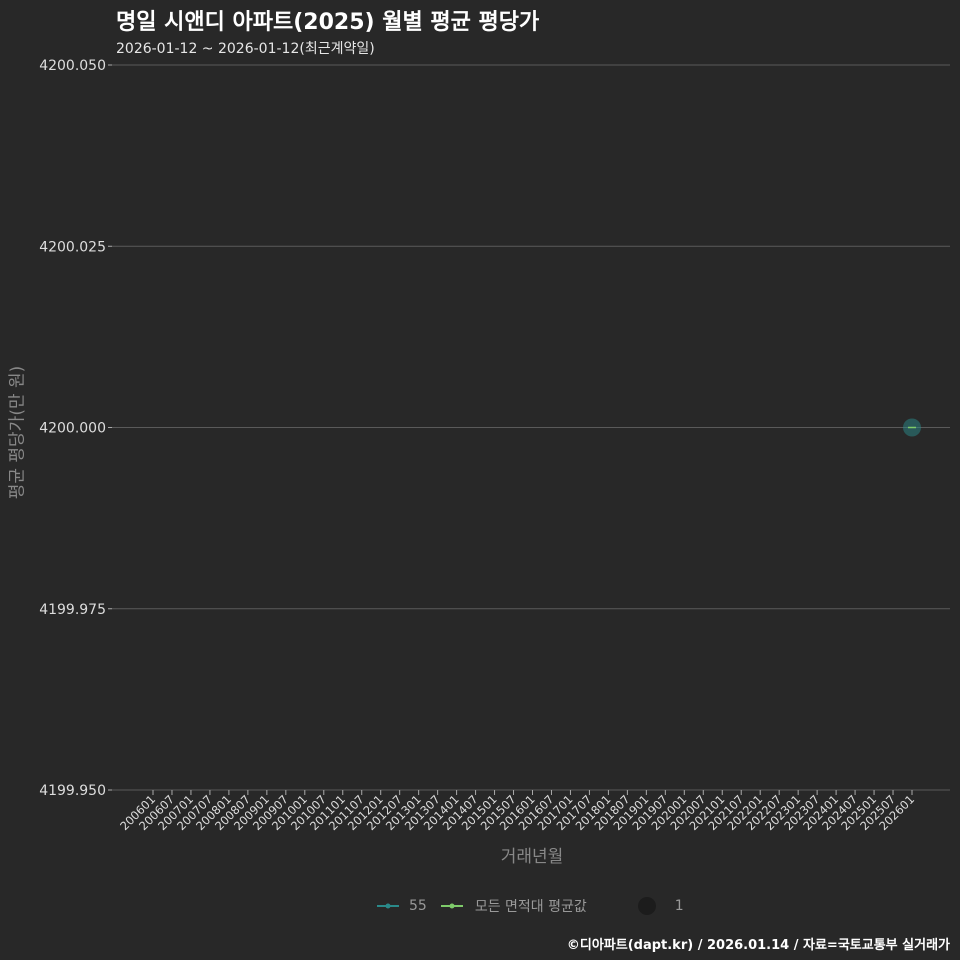 The width and height of the screenshot is (960, 960). What do you see at coordinates (72, 247) in the screenshot?
I see `y-tick-label: 4200.025` at bounding box center [72, 247].